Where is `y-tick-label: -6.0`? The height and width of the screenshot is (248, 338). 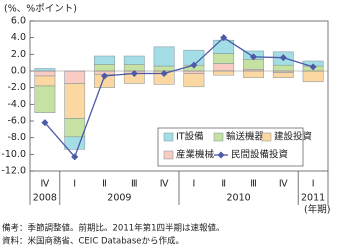
y-tick-label: -6.0 is located at coordinates (16, 121).